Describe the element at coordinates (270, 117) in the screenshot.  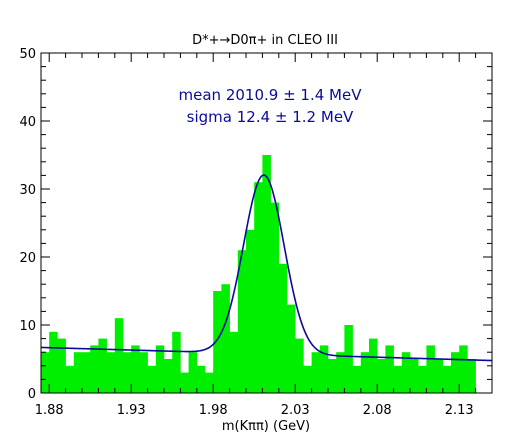
I see `annotation-sigma: sigma 12.4 ± 1.2 MeV` at that location.